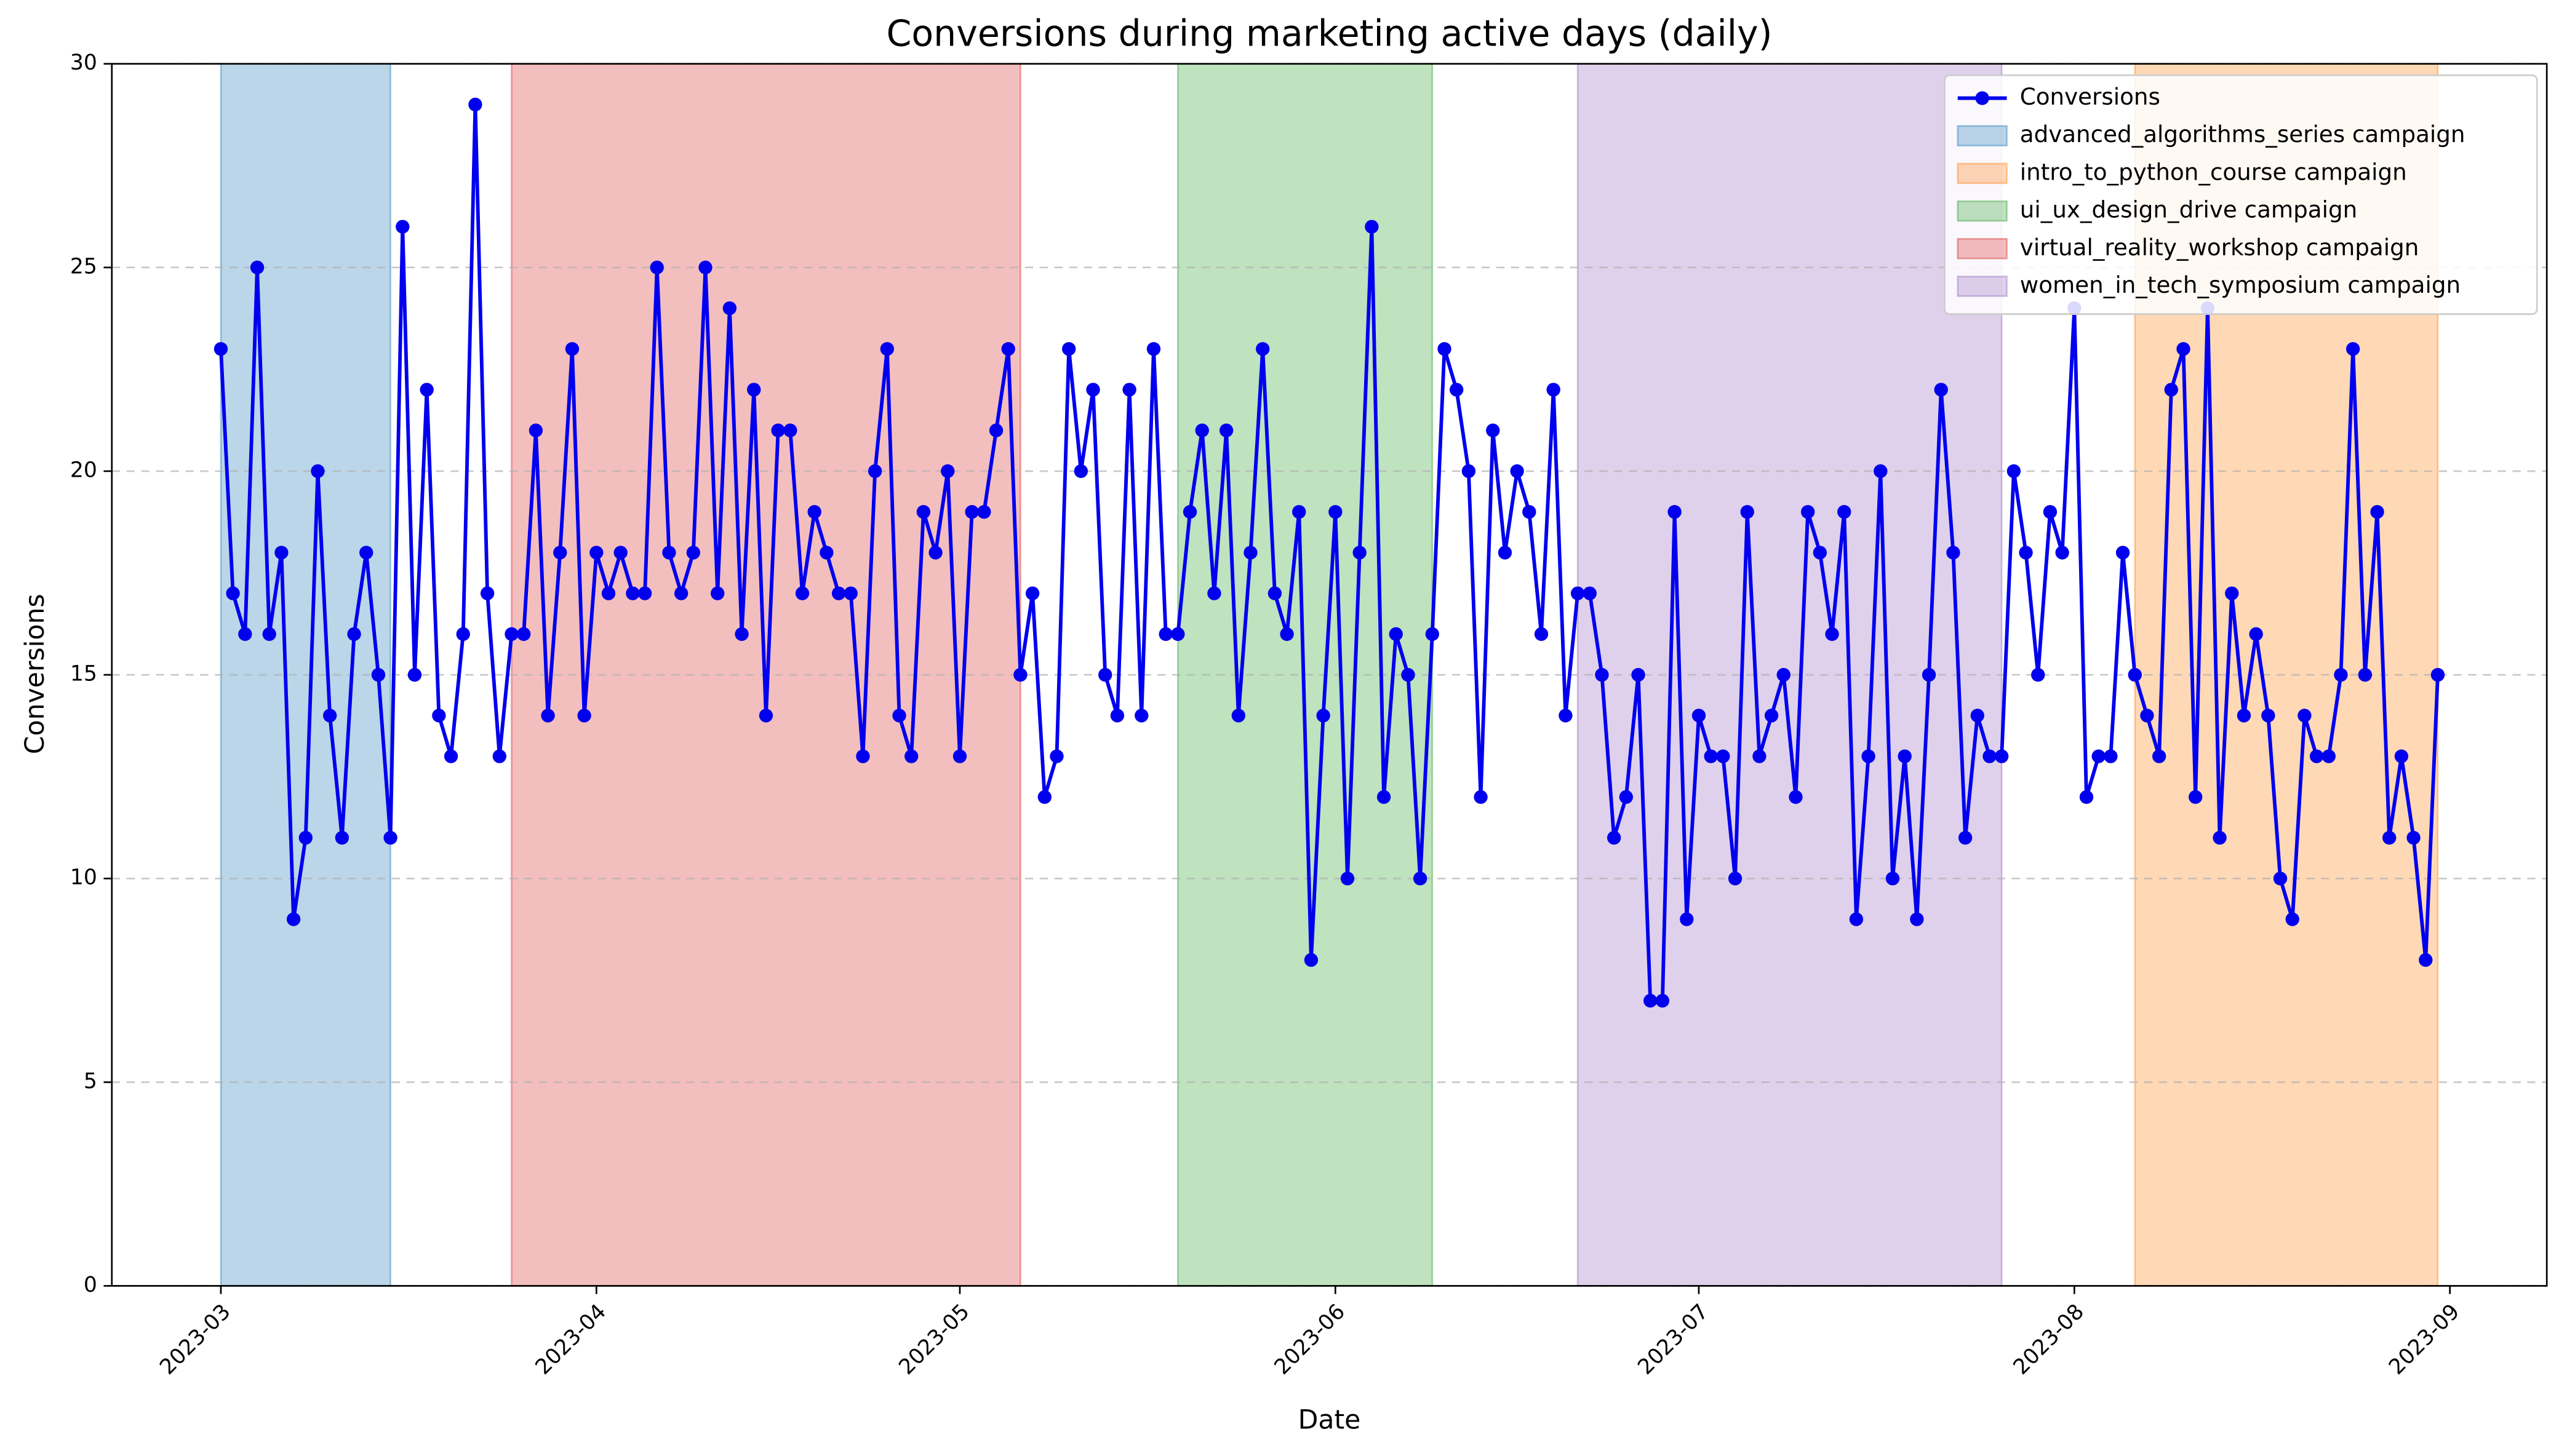 The height and width of the screenshot is (1456, 2567). What do you see at coordinates (83, 674) in the screenshot?
I see `y-tick-label: 15` at bounding box center [83, 674].